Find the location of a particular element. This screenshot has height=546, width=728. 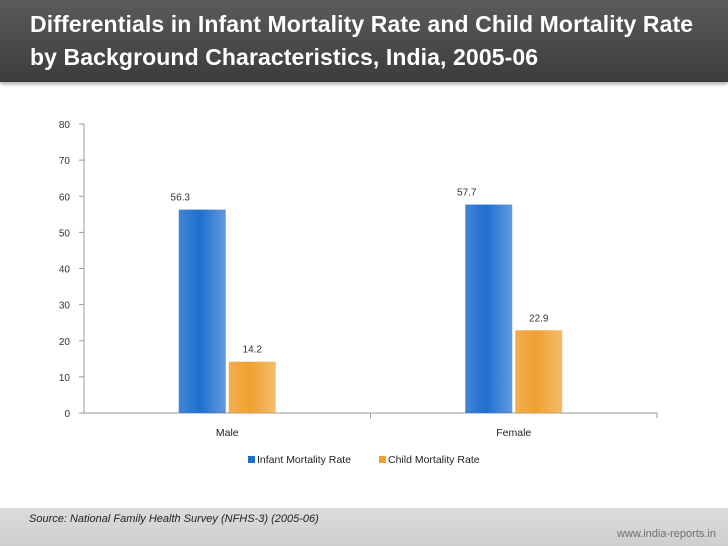

category-label: Male is located at coordinates (227, 433).